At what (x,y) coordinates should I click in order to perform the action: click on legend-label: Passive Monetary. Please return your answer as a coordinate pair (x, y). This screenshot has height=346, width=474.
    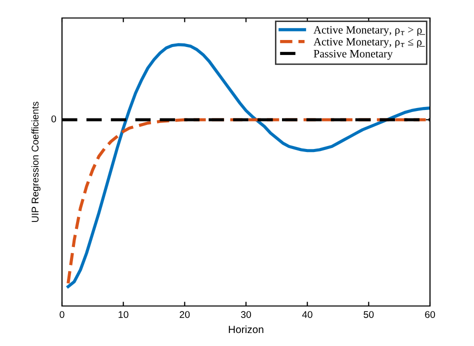
    Looking at the image, I should click on (353, 55).